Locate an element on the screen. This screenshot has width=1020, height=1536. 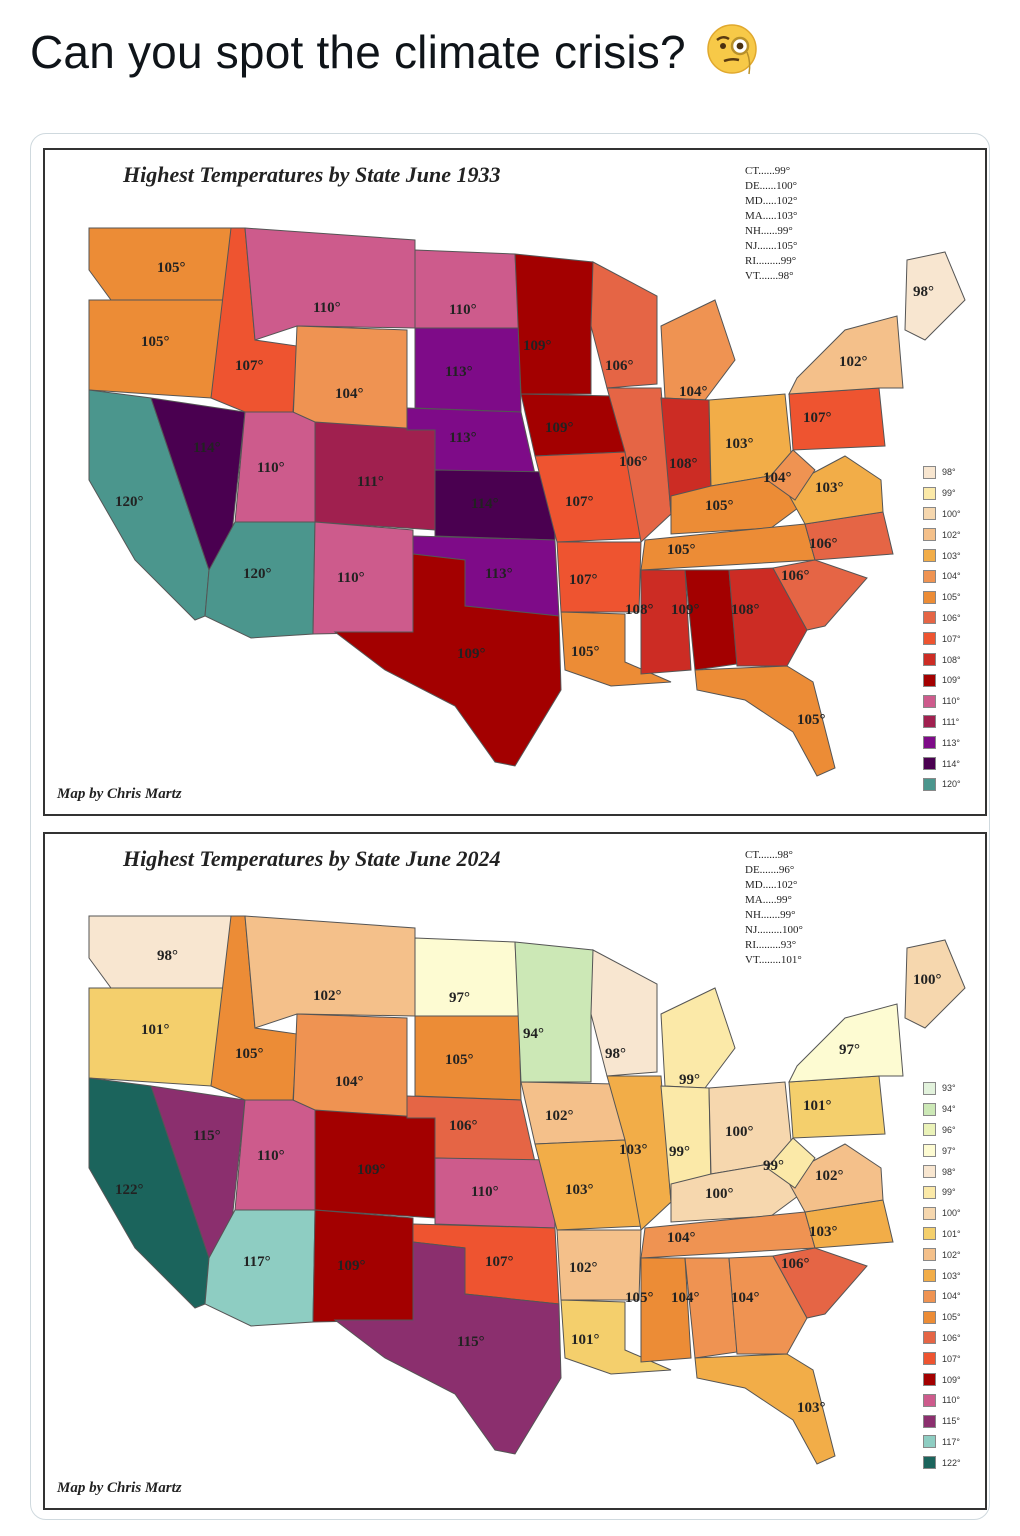
state-label-mo: 107° is located at coordinates (579, 502).